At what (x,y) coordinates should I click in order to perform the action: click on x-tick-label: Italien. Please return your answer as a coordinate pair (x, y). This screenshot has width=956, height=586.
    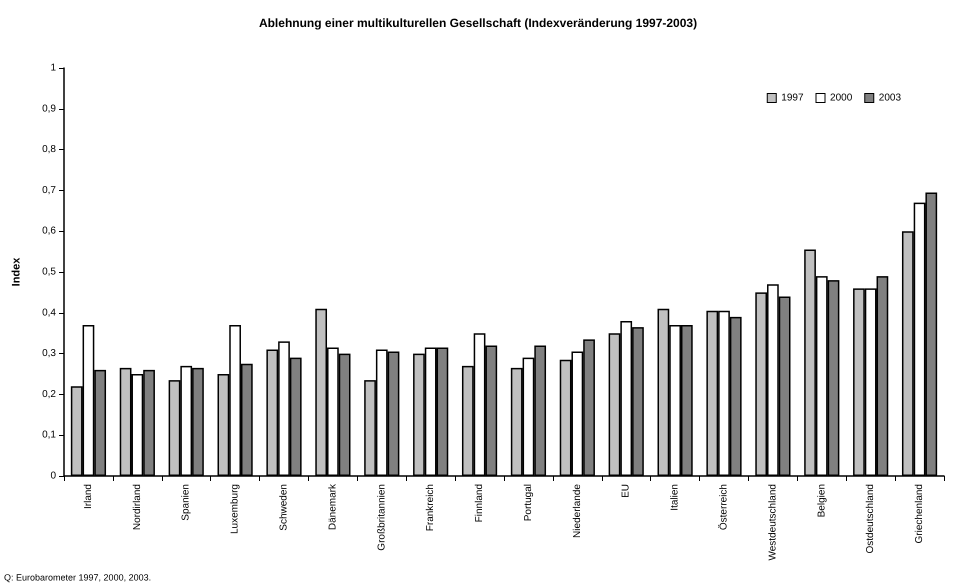
    Looking at the image, I should click on (675, 497).